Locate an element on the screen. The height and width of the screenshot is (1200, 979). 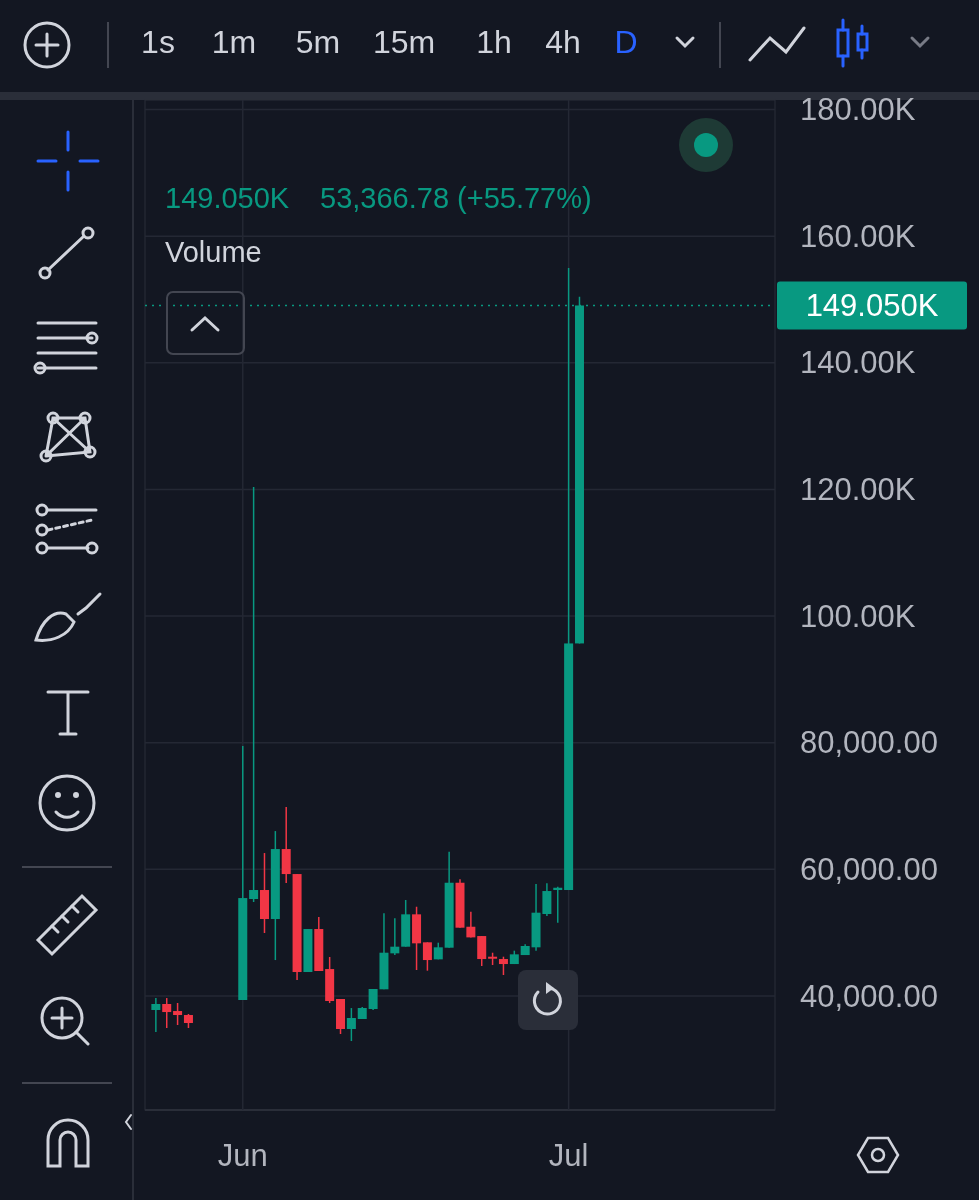
text: 1m is located at coordinates (234, 42).